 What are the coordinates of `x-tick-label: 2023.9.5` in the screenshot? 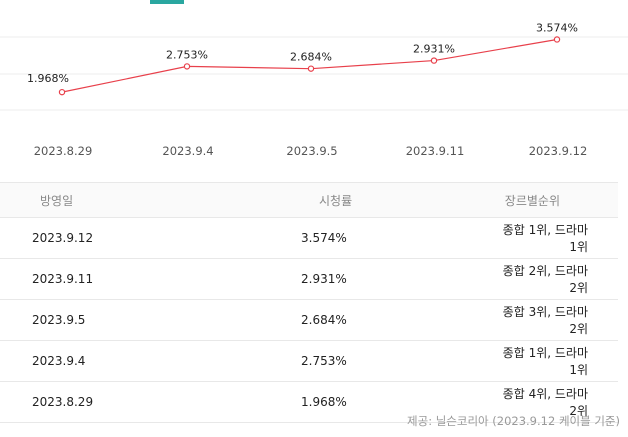 It's located at (311, 151).